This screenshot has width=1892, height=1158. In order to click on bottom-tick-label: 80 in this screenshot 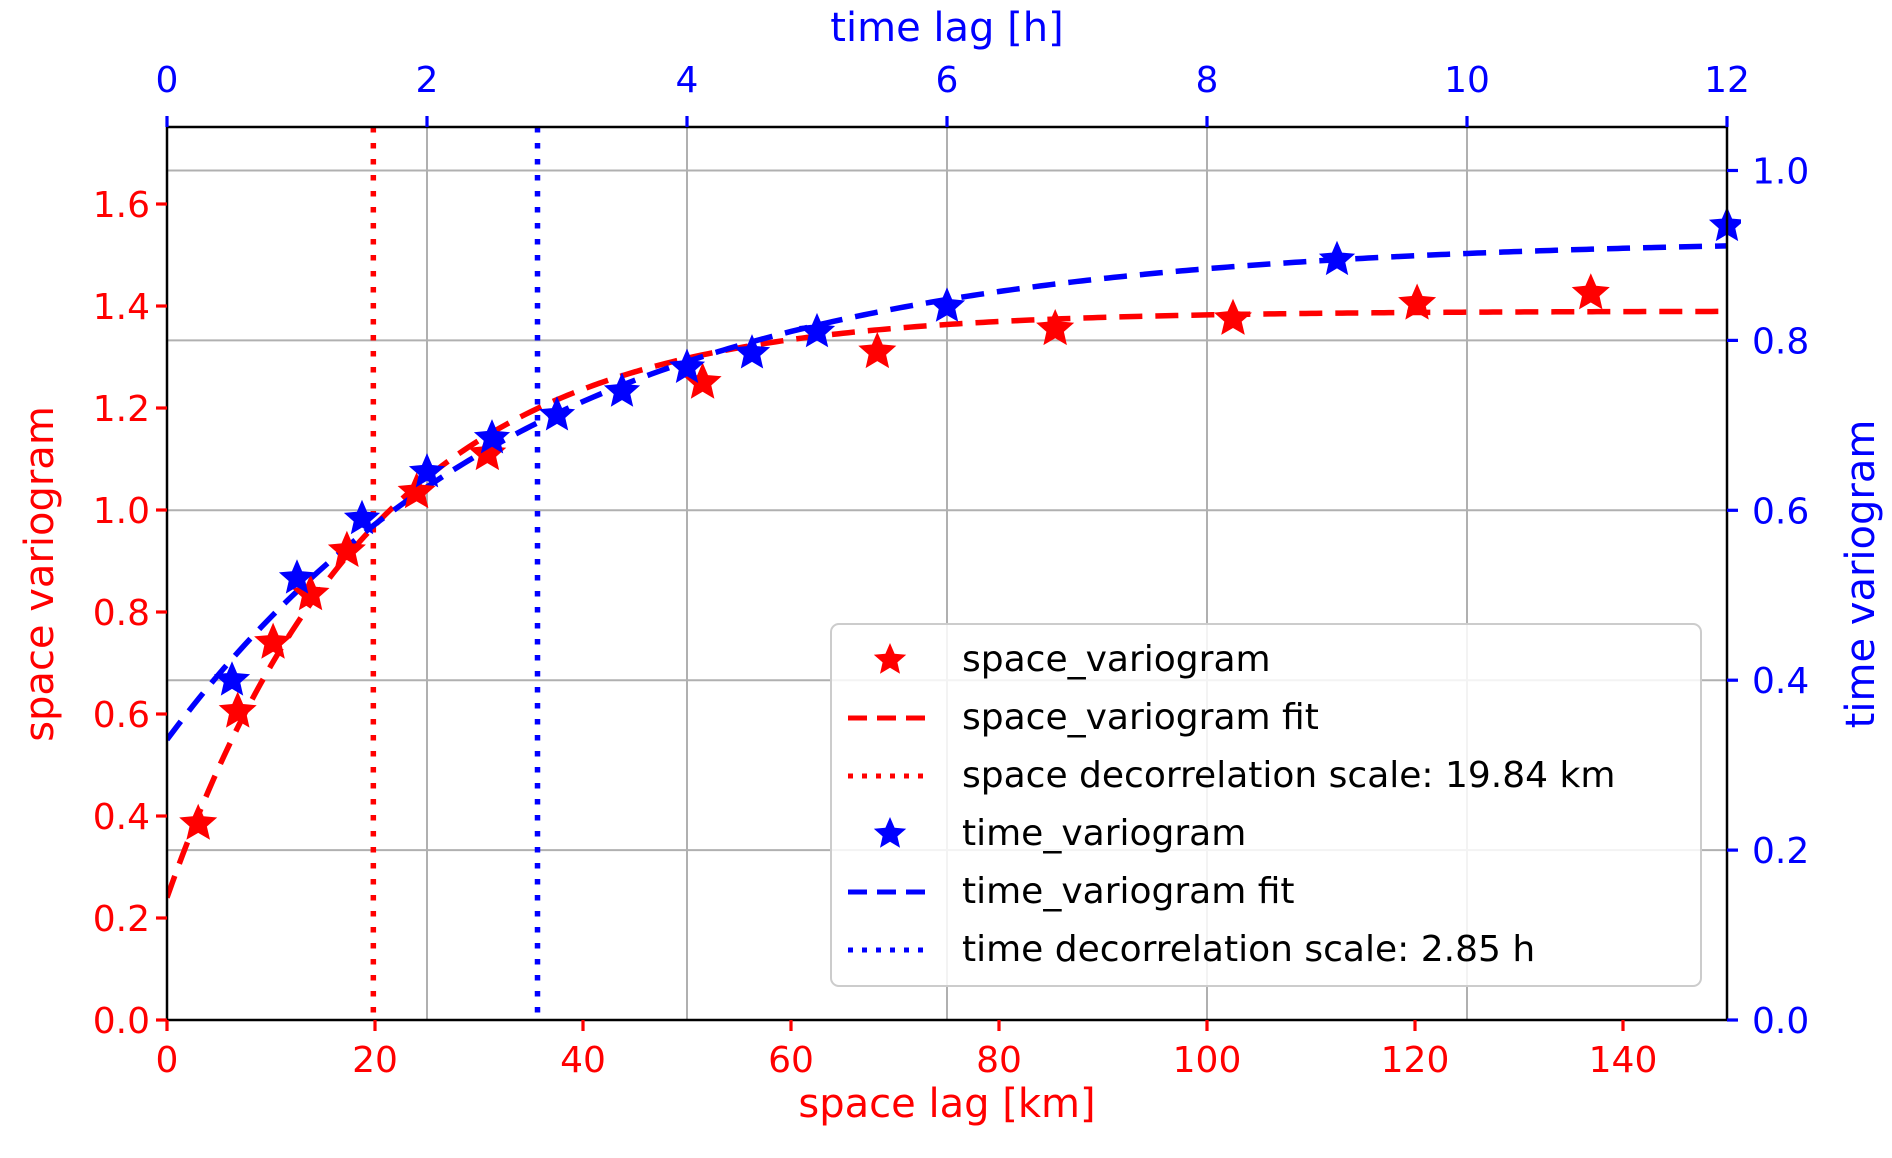, I will do `click(999, 1060)`.